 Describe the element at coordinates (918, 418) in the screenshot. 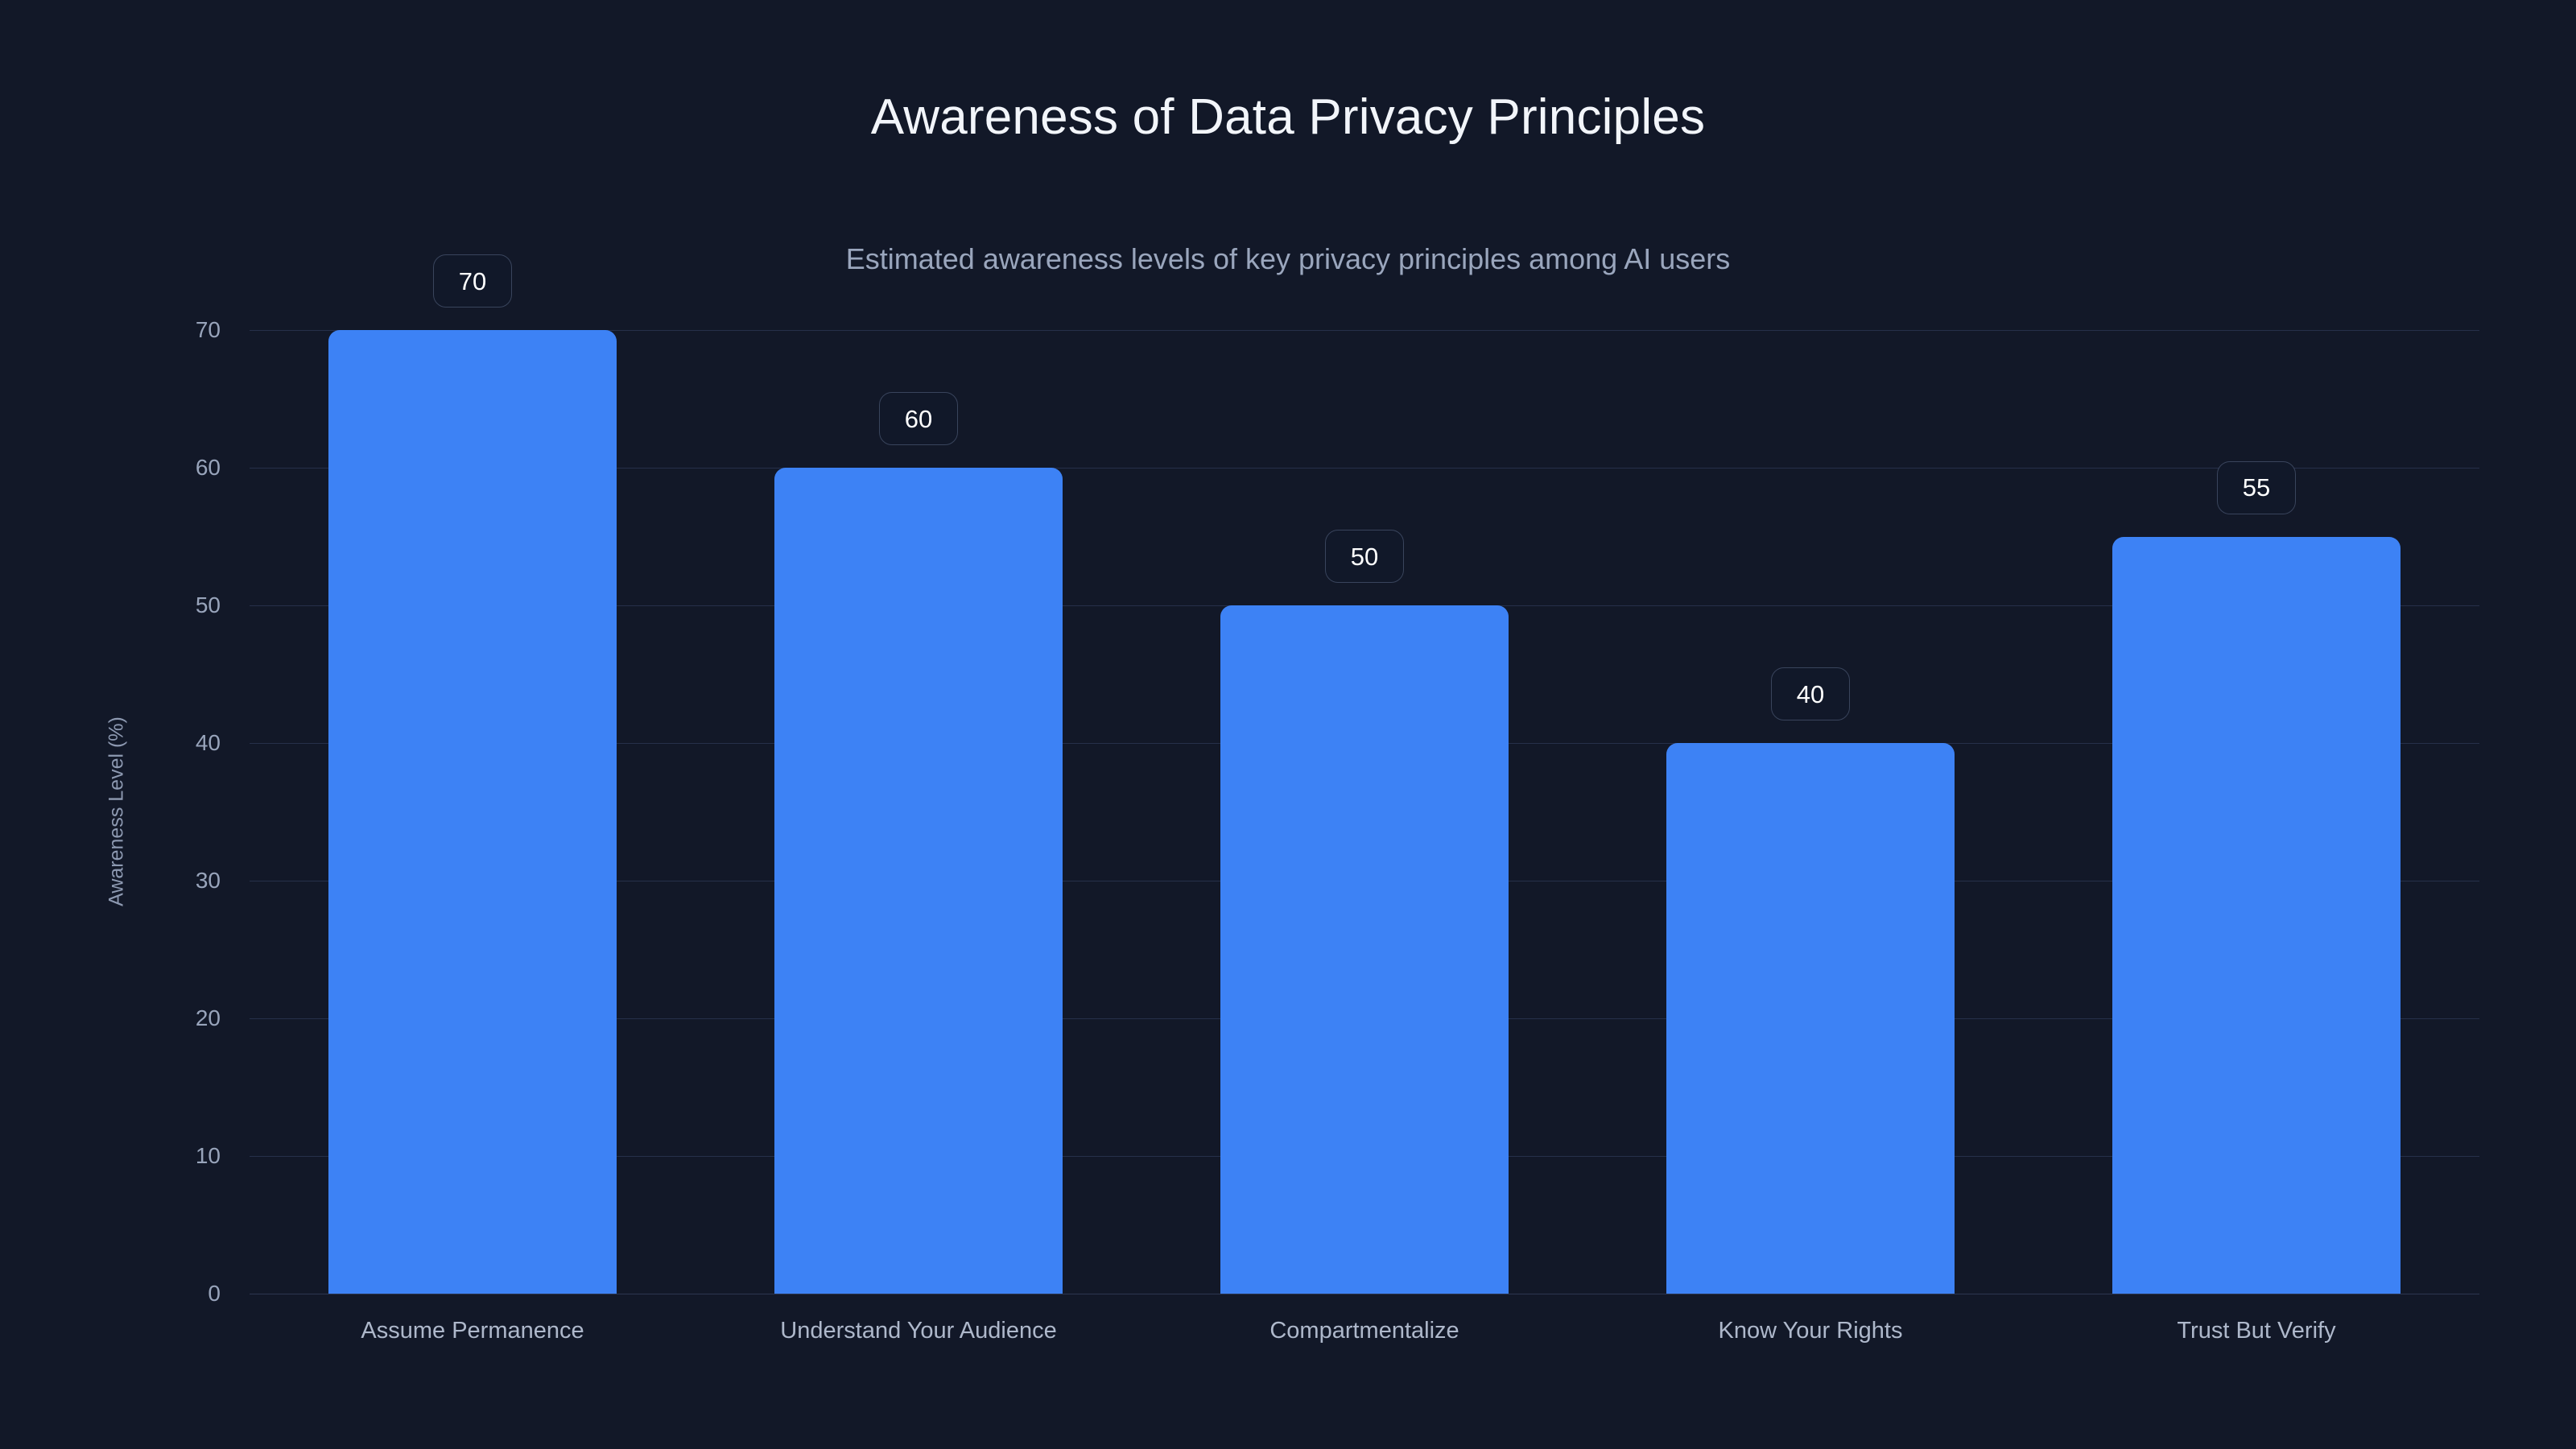

I see `bar-value-label: 60` at that location.